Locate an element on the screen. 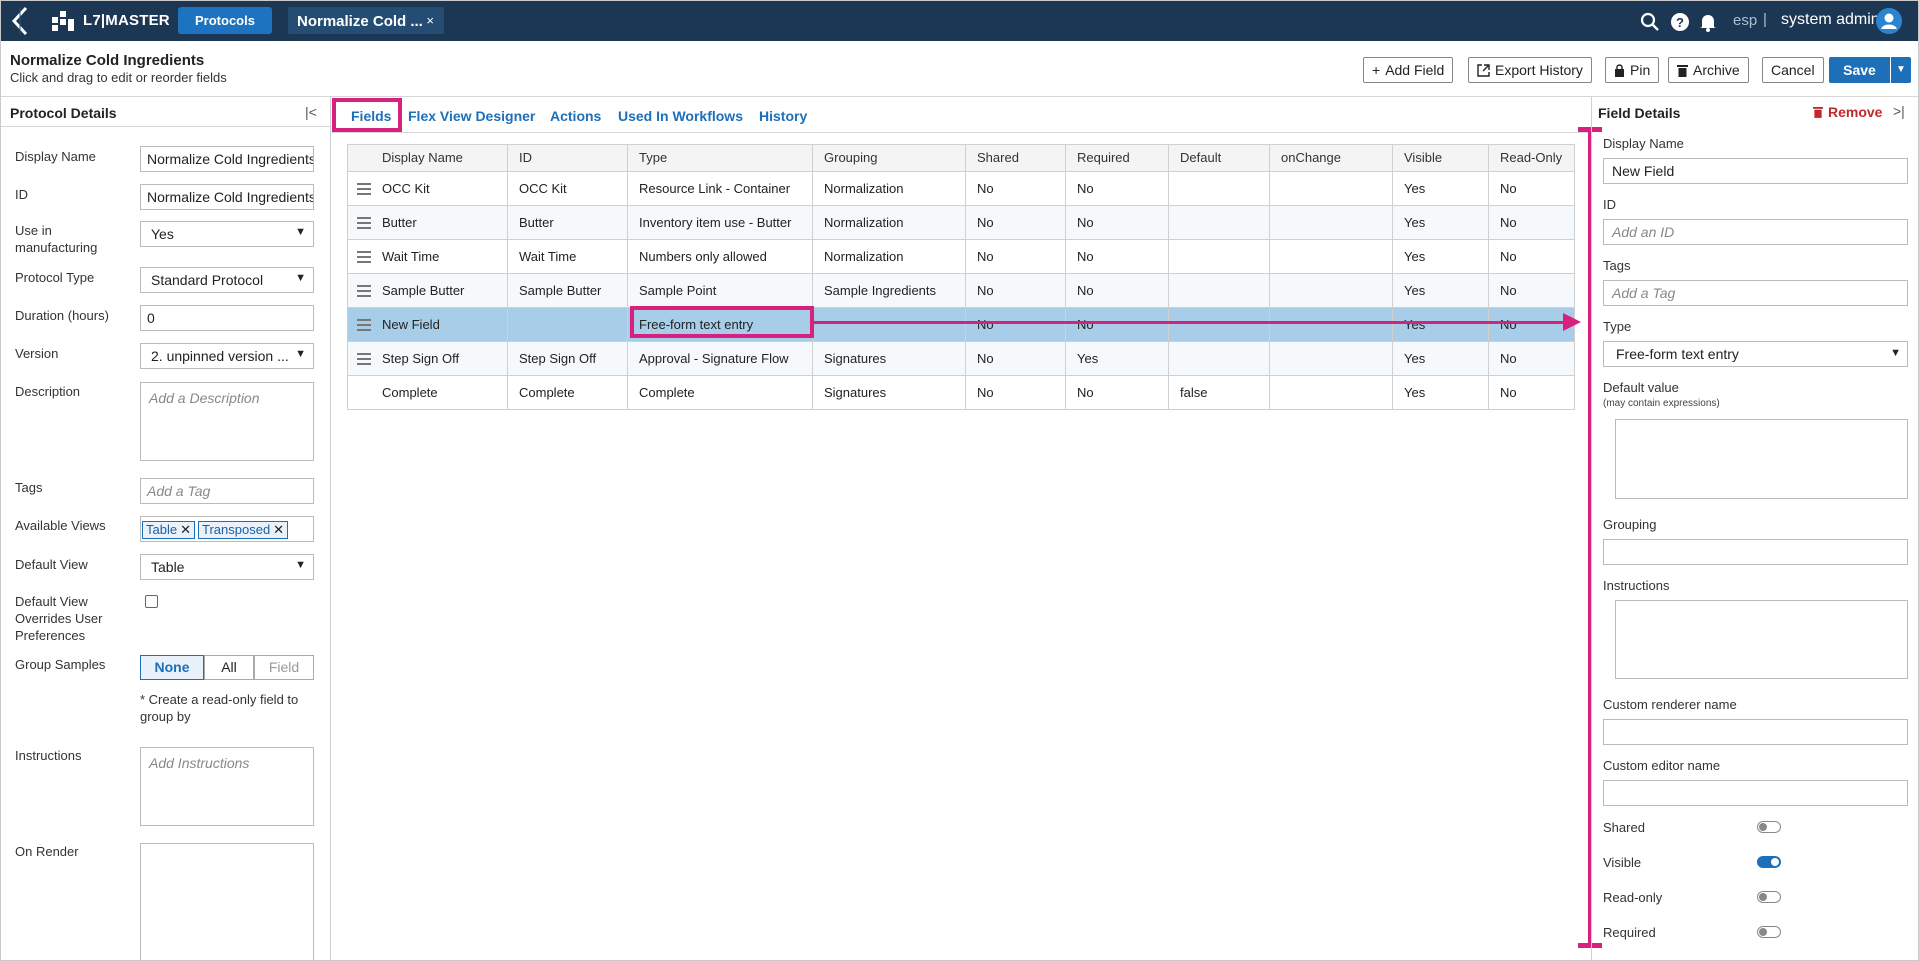  user-name: system admin is located at coordinates (1830, 19).